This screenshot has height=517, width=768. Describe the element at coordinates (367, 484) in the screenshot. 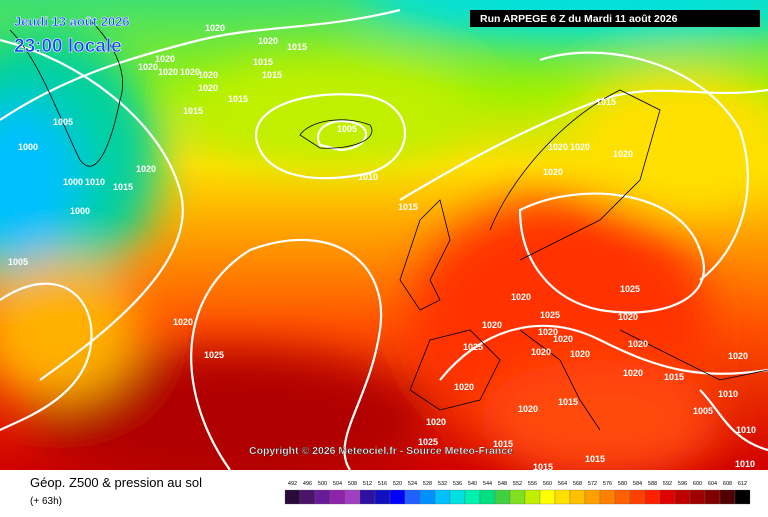

I see `scale-label: 512` at that location.